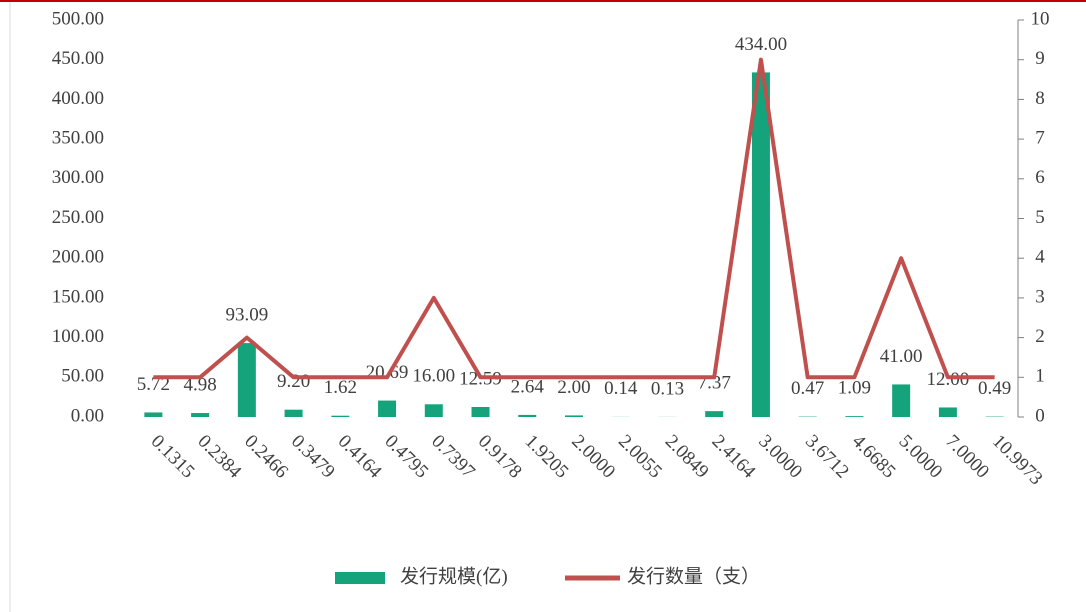  Describe the element at coordinates (734, 457) in the screenshot. I see `x-tick-label: 2.4164` at that location.